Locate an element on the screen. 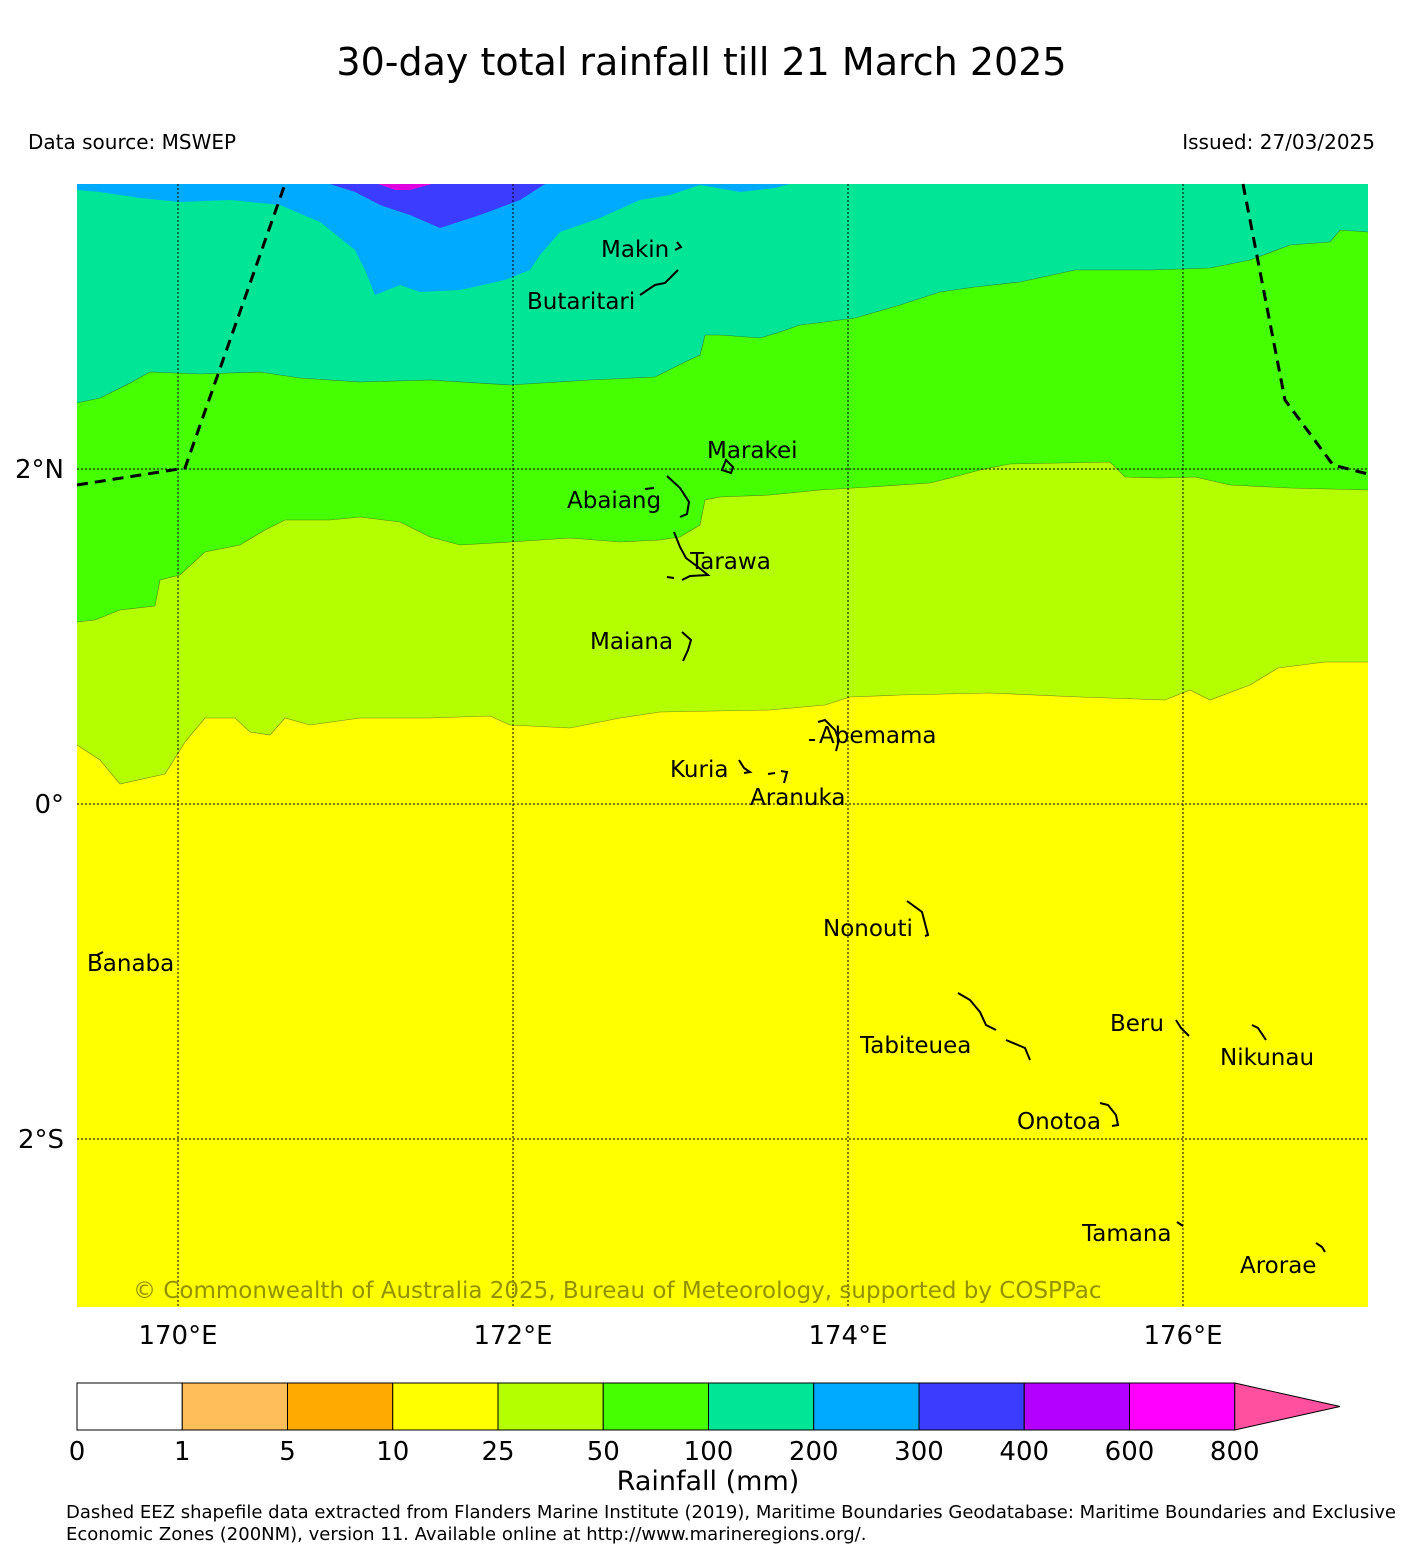  lon-tick-176: 176°E is located at coordinates (1182, 1336).